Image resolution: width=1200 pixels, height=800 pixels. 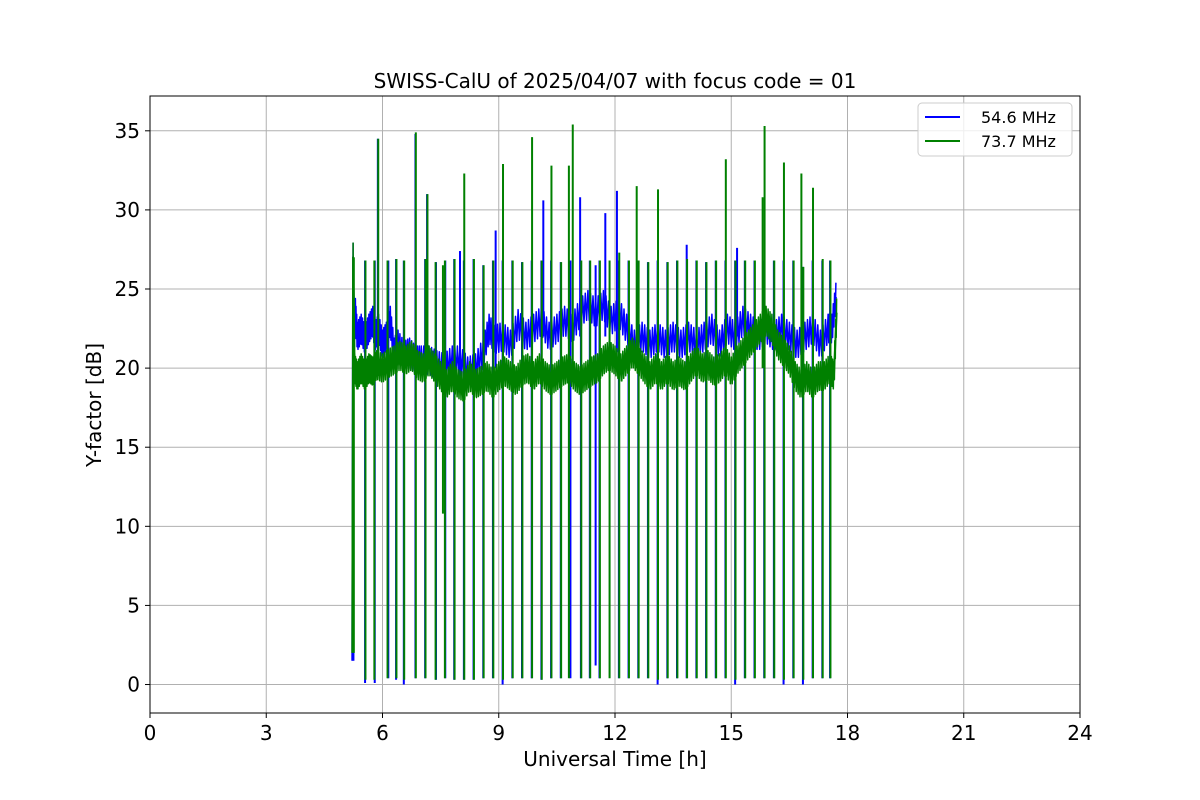 I want to click on x-tick-label: 6, so click(x=382, y=733).